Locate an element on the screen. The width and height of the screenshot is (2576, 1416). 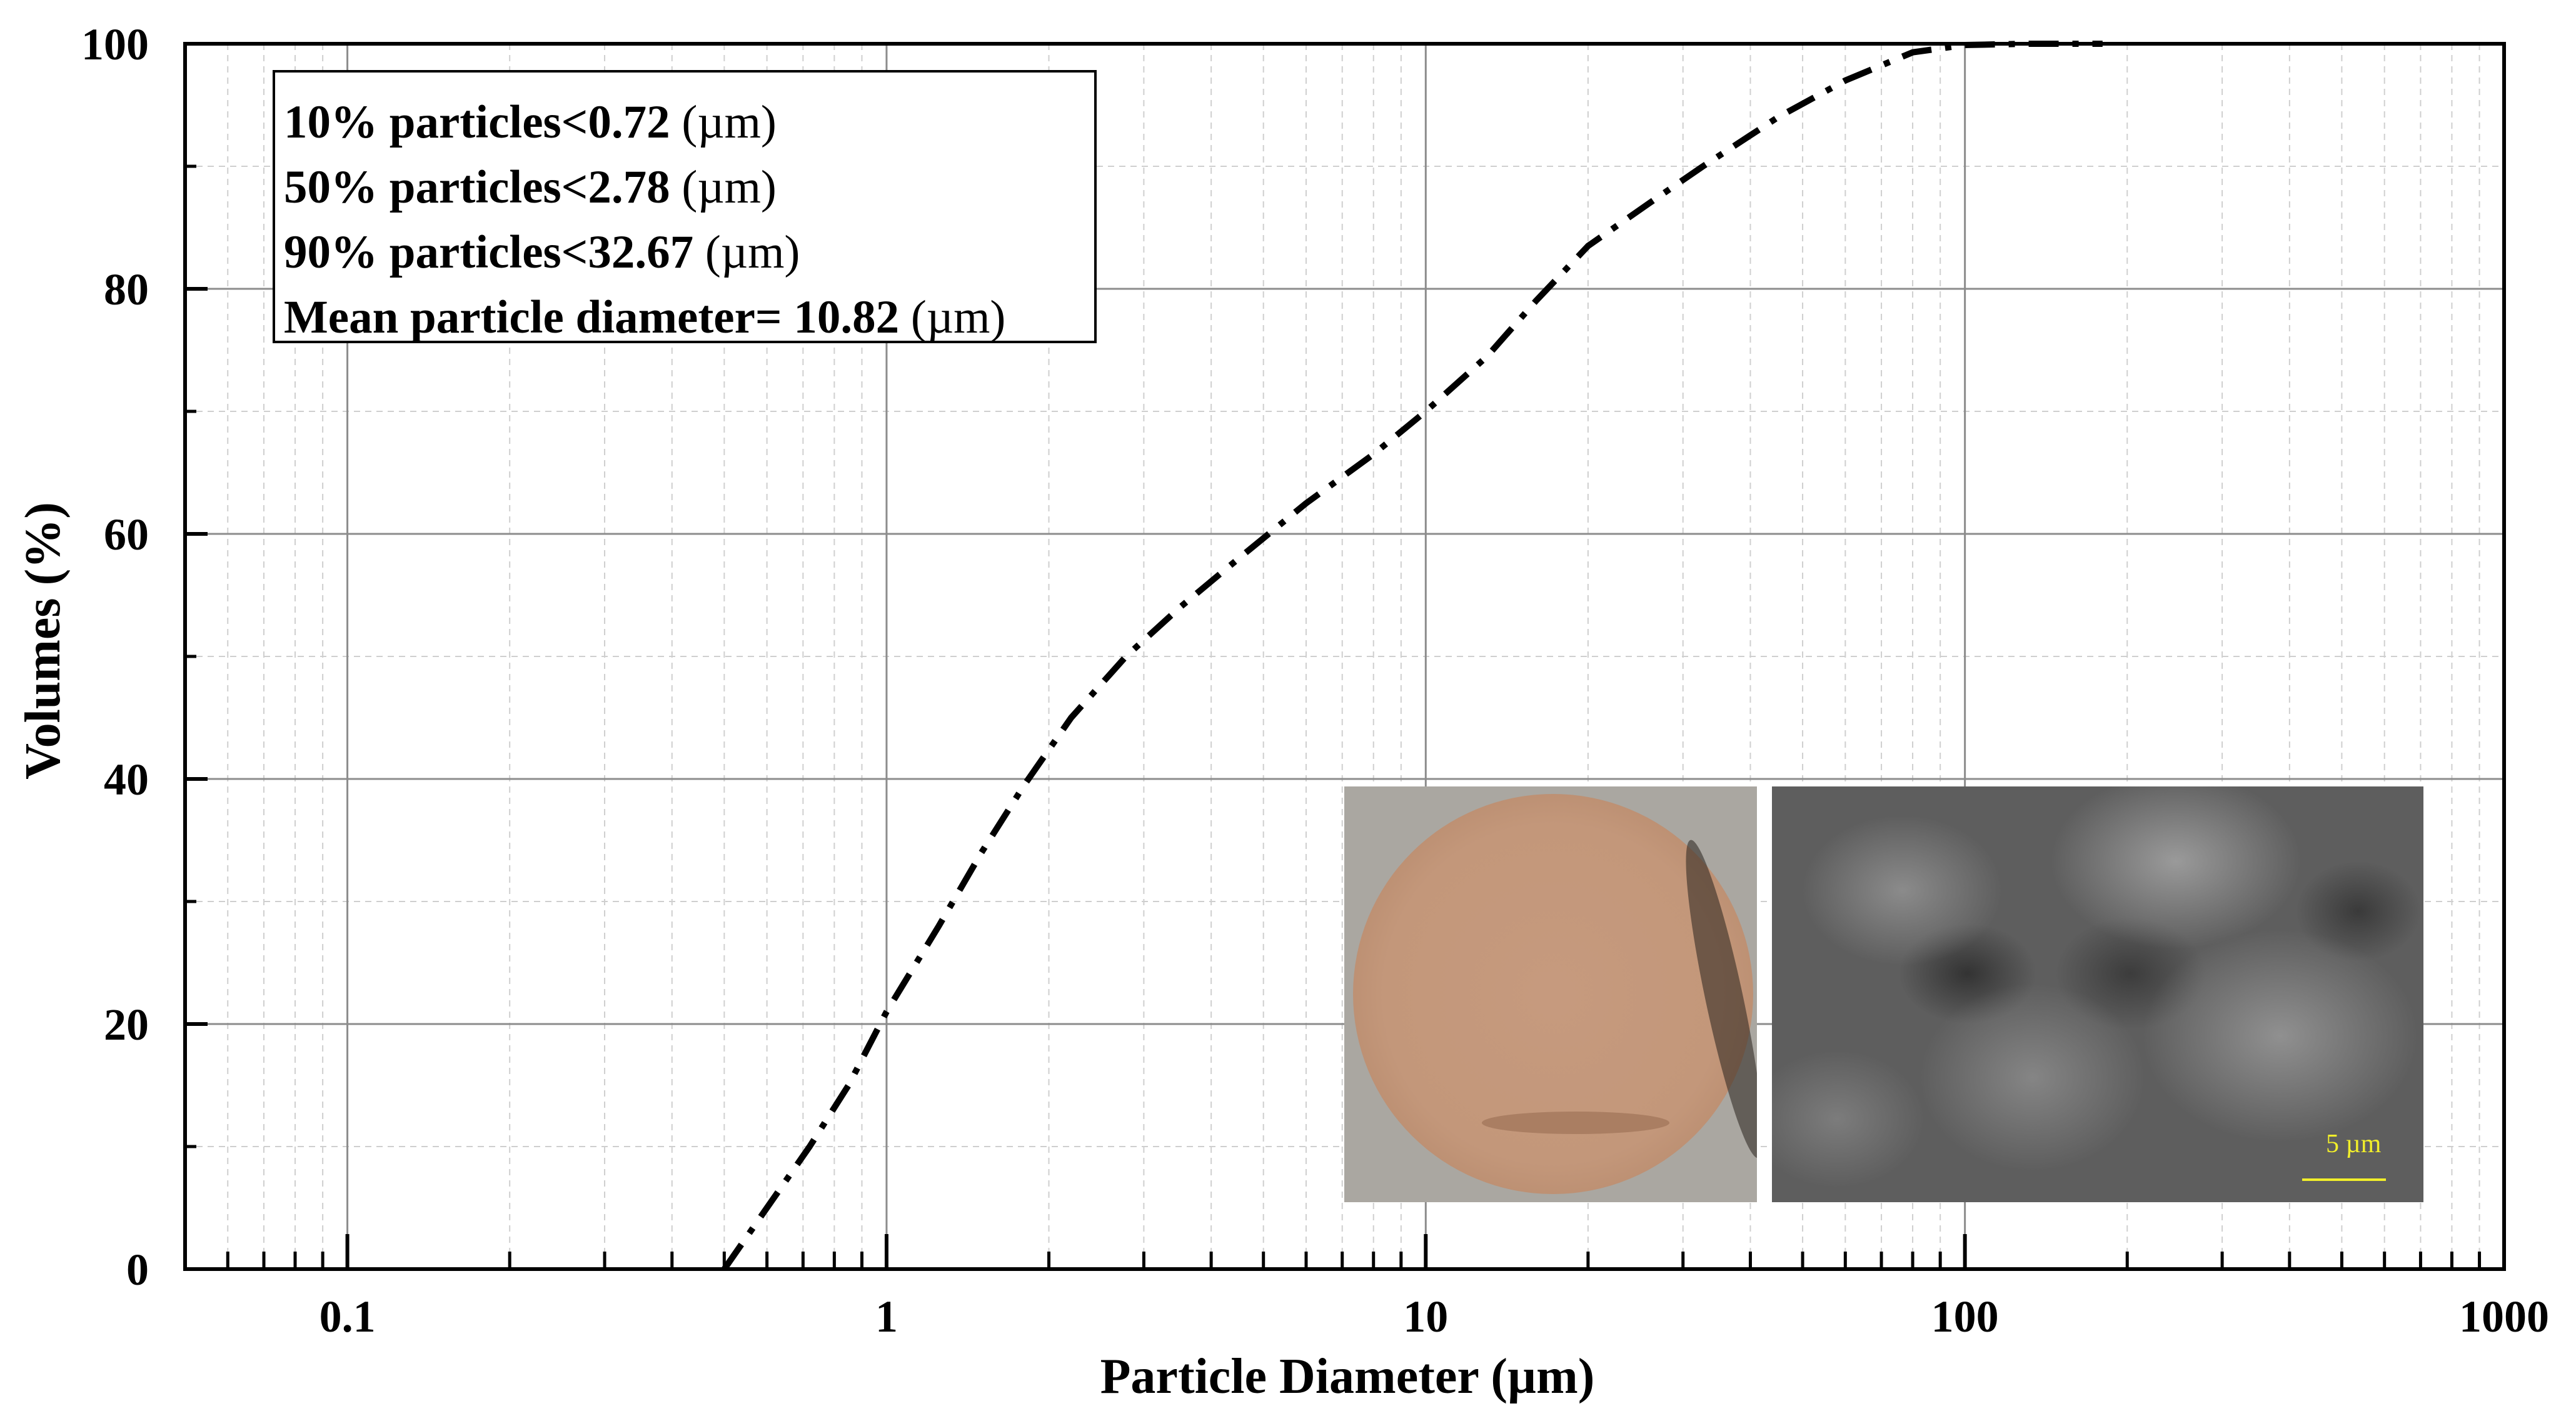
d10-unit: (µm) is located at coordinates (729, 122).